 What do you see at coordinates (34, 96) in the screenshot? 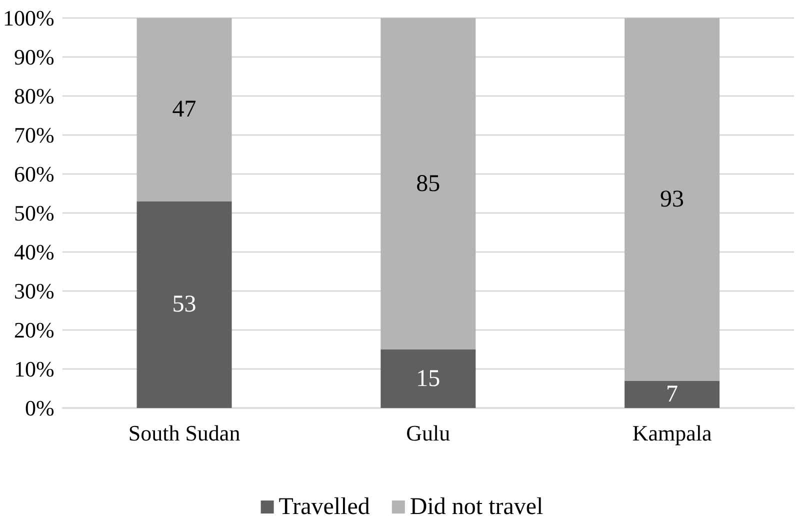
I see `y-tick-label: 80%` at bounding box center [34, 96].